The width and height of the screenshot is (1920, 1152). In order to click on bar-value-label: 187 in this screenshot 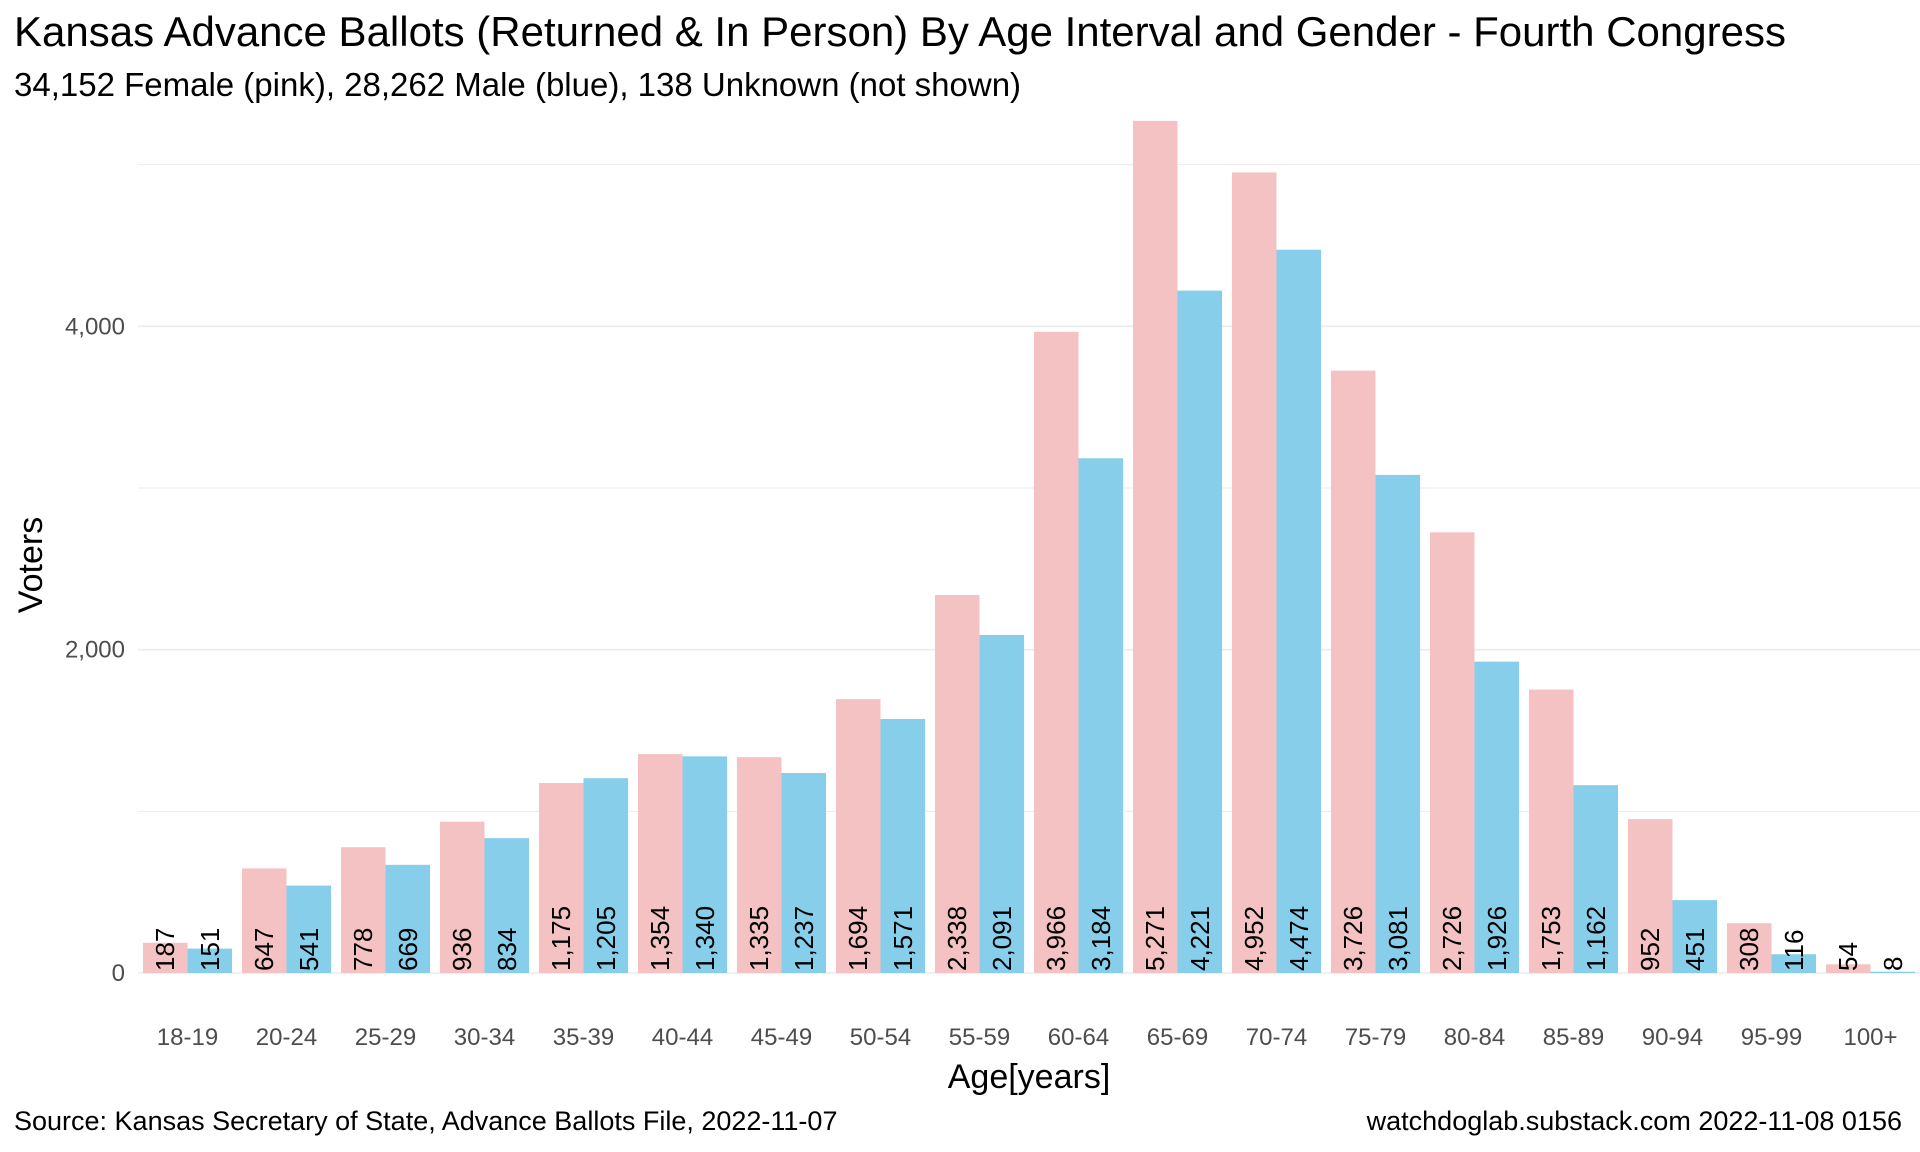, I will do `click(165, 949)`.